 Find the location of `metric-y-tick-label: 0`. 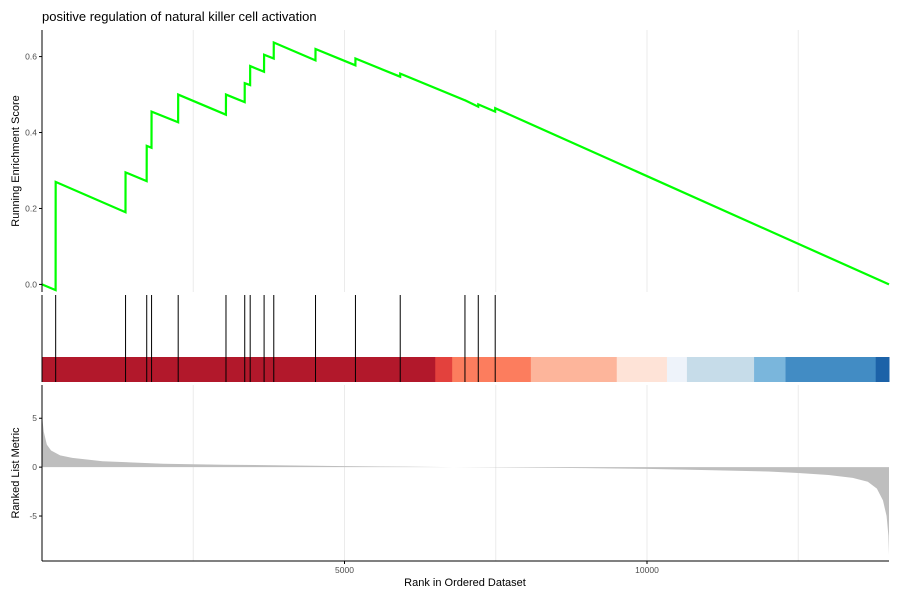

metric-y-tick-label: 0 is located at coordinates (34, 467).